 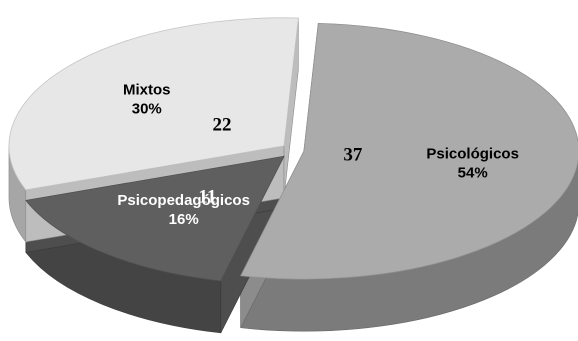 What do you see at coordinates (183, 210) in the screenshot?
I see `slice-label-1: Psicopedagógicos 16%` at bounding box center [183, 210].